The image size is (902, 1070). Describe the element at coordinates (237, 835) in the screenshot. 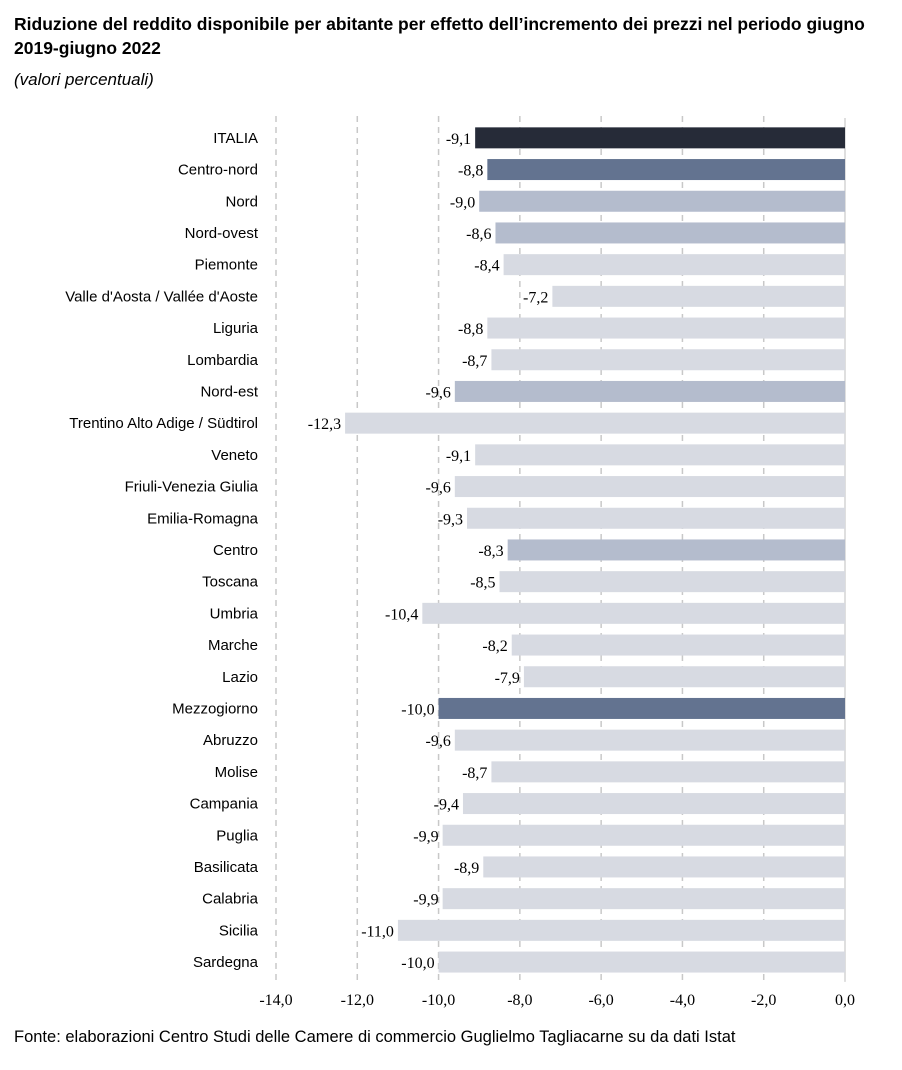

I see `category-label: Puglia` at that location.